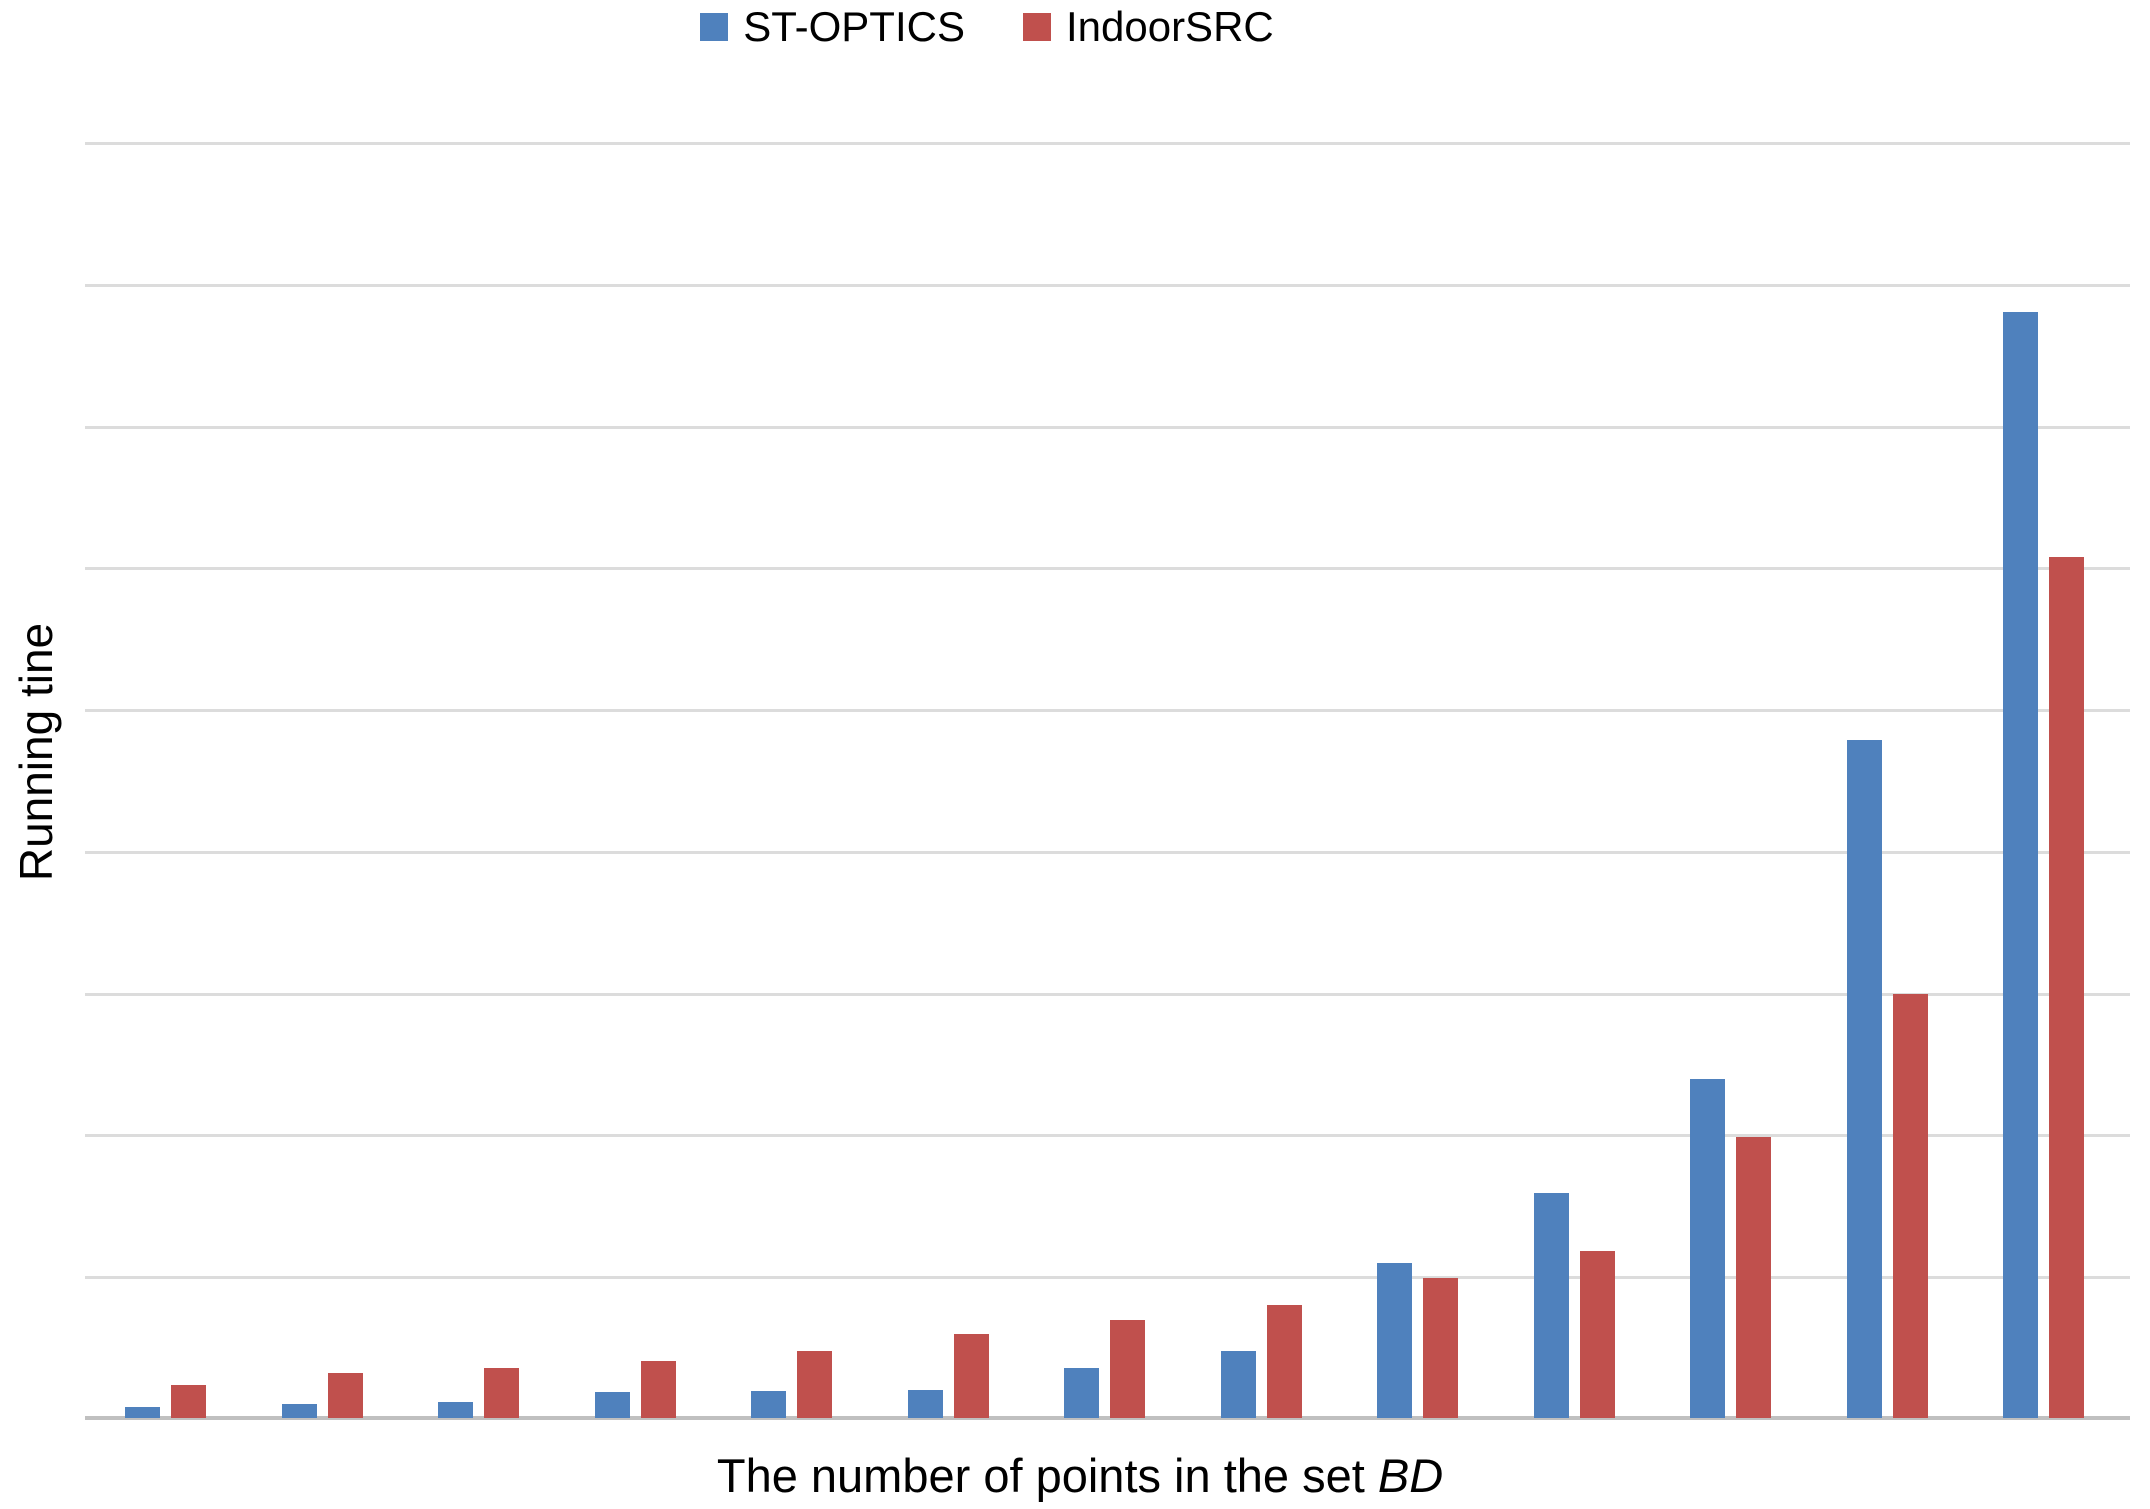 This screenshot has height=1509, width=2150. Describe the element at coordinates (1107, 1418) in the screenshot. I see `x-axis-line` at that location.